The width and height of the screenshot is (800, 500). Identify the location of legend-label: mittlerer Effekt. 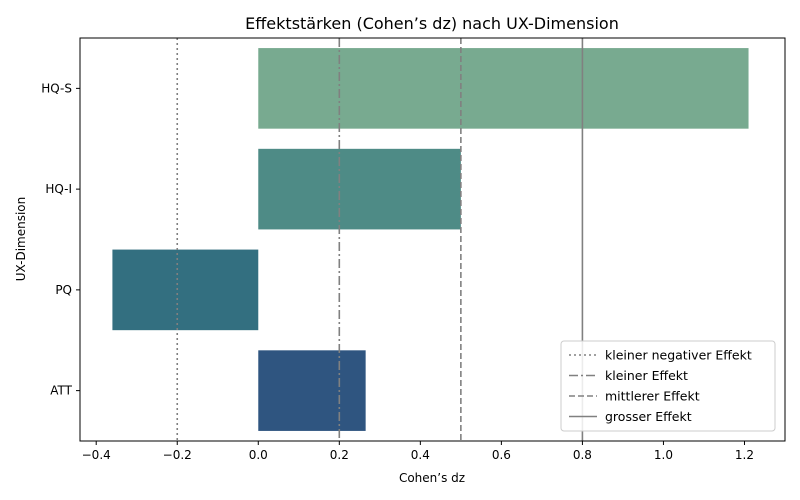
(652, 396).